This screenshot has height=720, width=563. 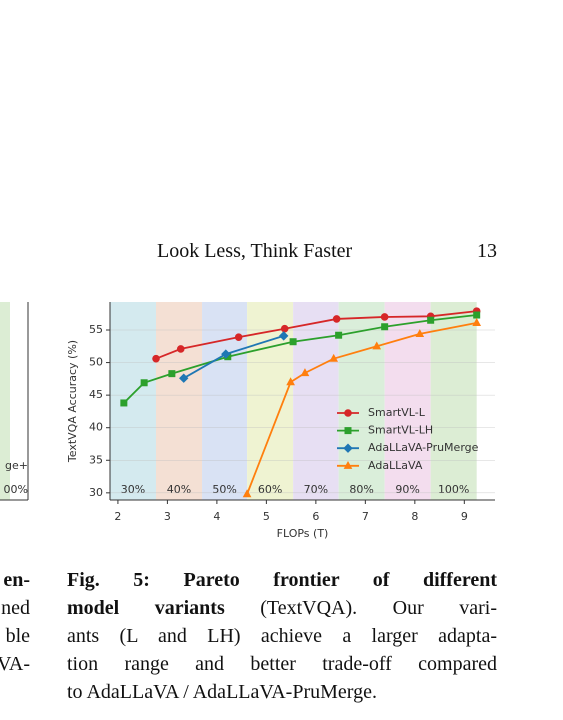 I want to click on y-axis-label: TextVQA Accuracy (%), so click(x=72, y=401).